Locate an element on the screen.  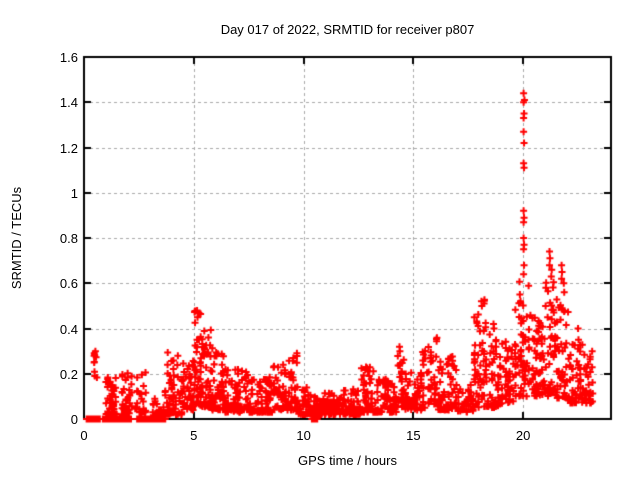
y-tick-label: 0.4 is located at coordinates (68, 329).